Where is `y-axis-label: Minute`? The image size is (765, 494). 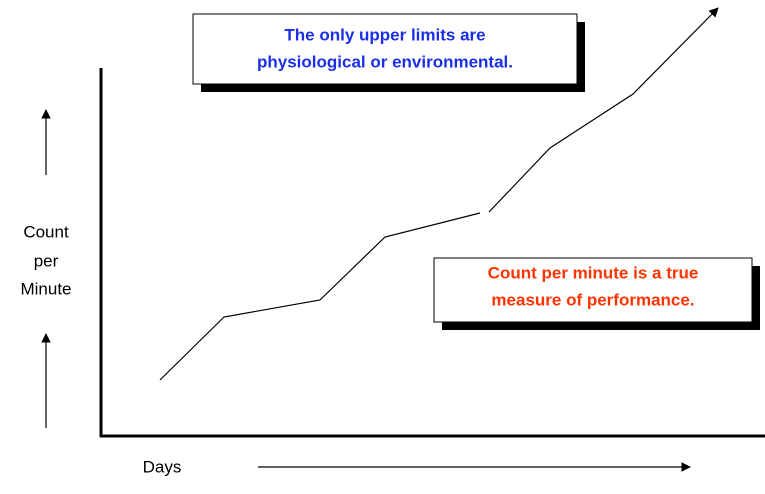
y-axis-label: Minute is located at coordinates (45, 288).